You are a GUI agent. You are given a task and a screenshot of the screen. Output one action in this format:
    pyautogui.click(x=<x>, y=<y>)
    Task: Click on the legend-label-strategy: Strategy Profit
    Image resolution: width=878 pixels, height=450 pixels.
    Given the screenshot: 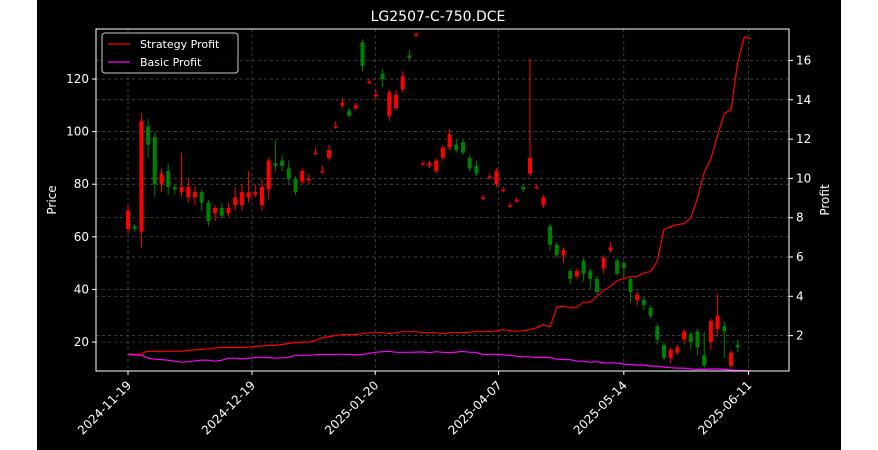 What is the action you would take?
    pyautogui.click(x=180, y=44)
    